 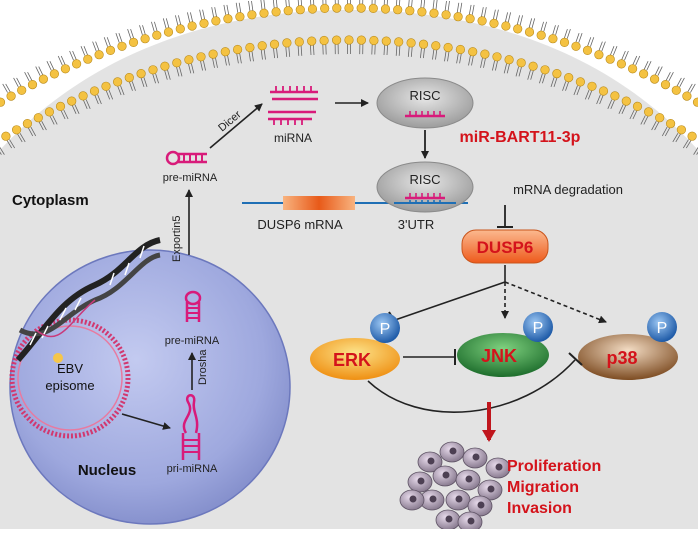 What do you see at coordinates (319, 203) in the screenshot?
I see `dusp6-coding-region` at bounding box center [319, 203].